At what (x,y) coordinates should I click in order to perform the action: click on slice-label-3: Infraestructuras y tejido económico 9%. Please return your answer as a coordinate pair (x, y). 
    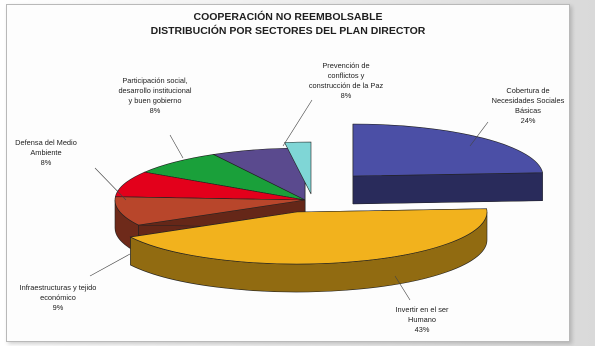
    Looking at the image, I should click on (58, 297).